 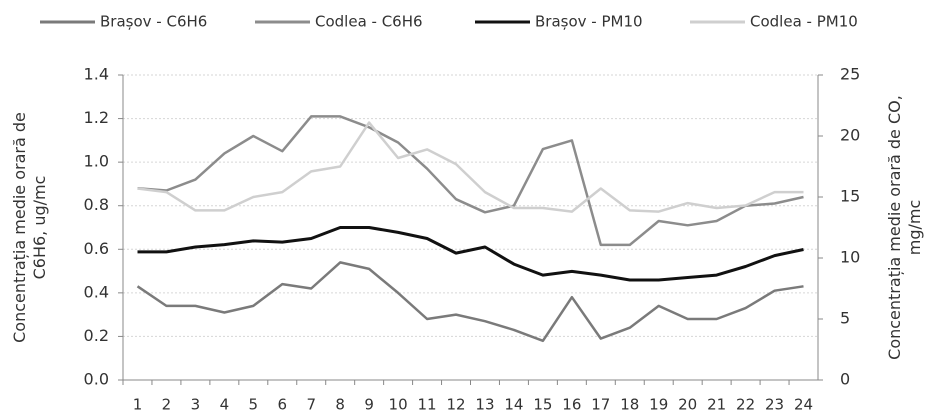 What do you see at coordinates (745, 405) in the screenshot?
I see `x-tick-label: 22` at bounding box center [745, 405].